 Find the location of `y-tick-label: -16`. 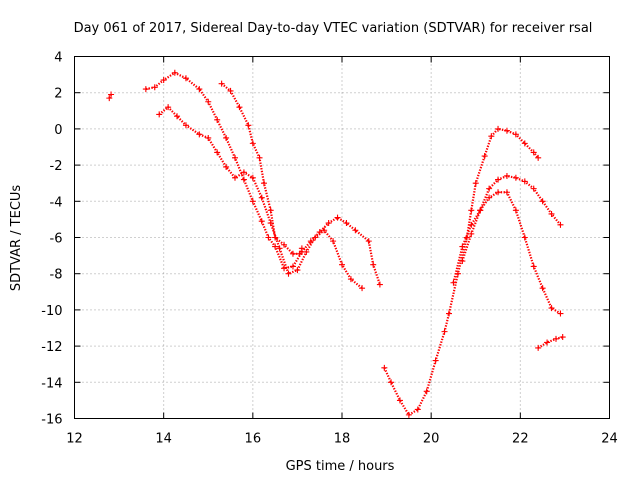

y-tick-label: -16 is located at coordinates (51, 420).